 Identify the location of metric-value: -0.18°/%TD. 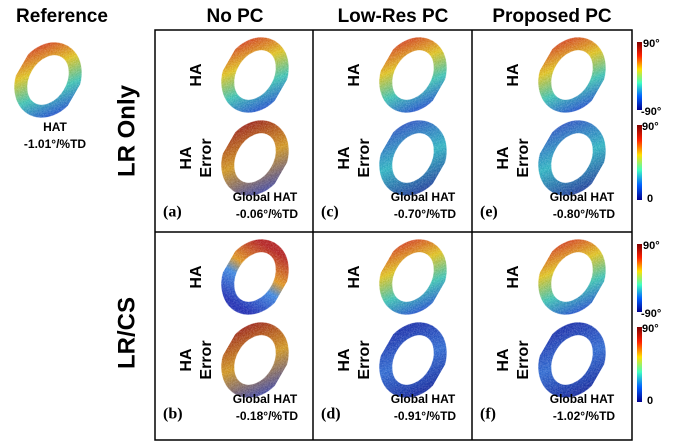
(267, 416).